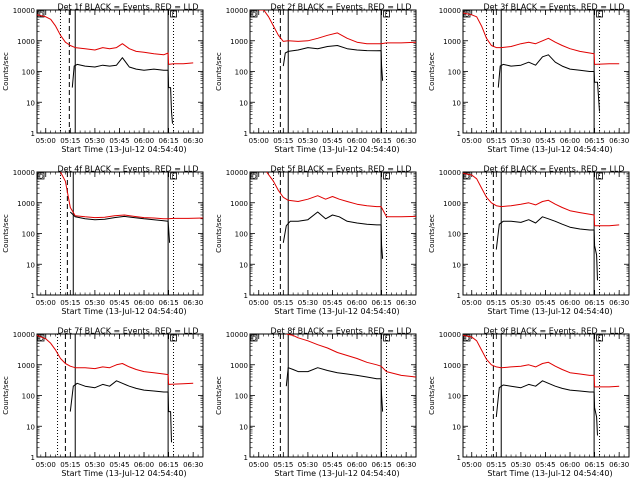  Describe the element at coordinates (340, 169) in the screenshot. I see `chart-title: Det 5f BLACK = Events, RED = LLD` at that location.